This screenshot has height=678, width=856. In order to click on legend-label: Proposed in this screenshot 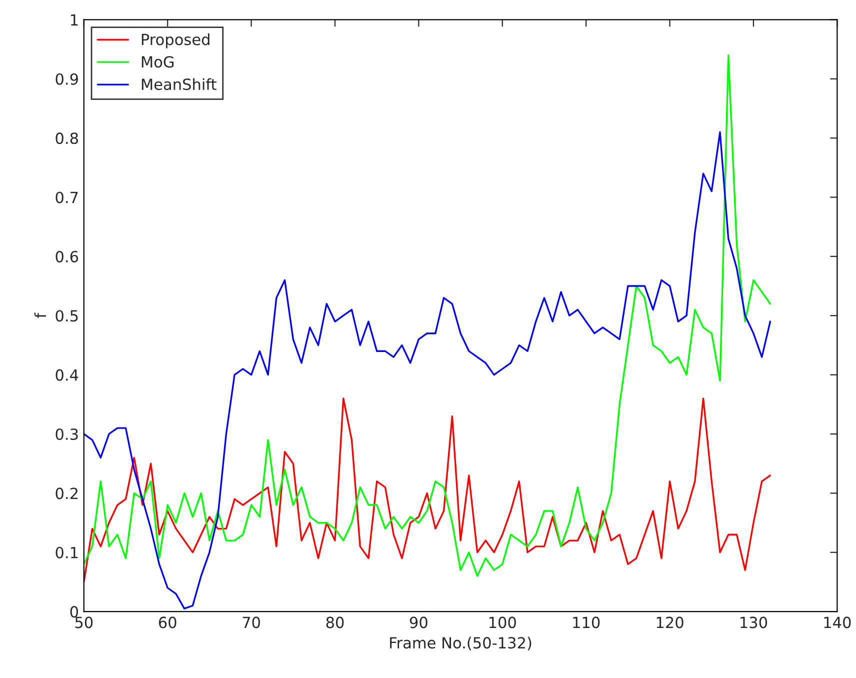, I will do `click(176, 40)`.